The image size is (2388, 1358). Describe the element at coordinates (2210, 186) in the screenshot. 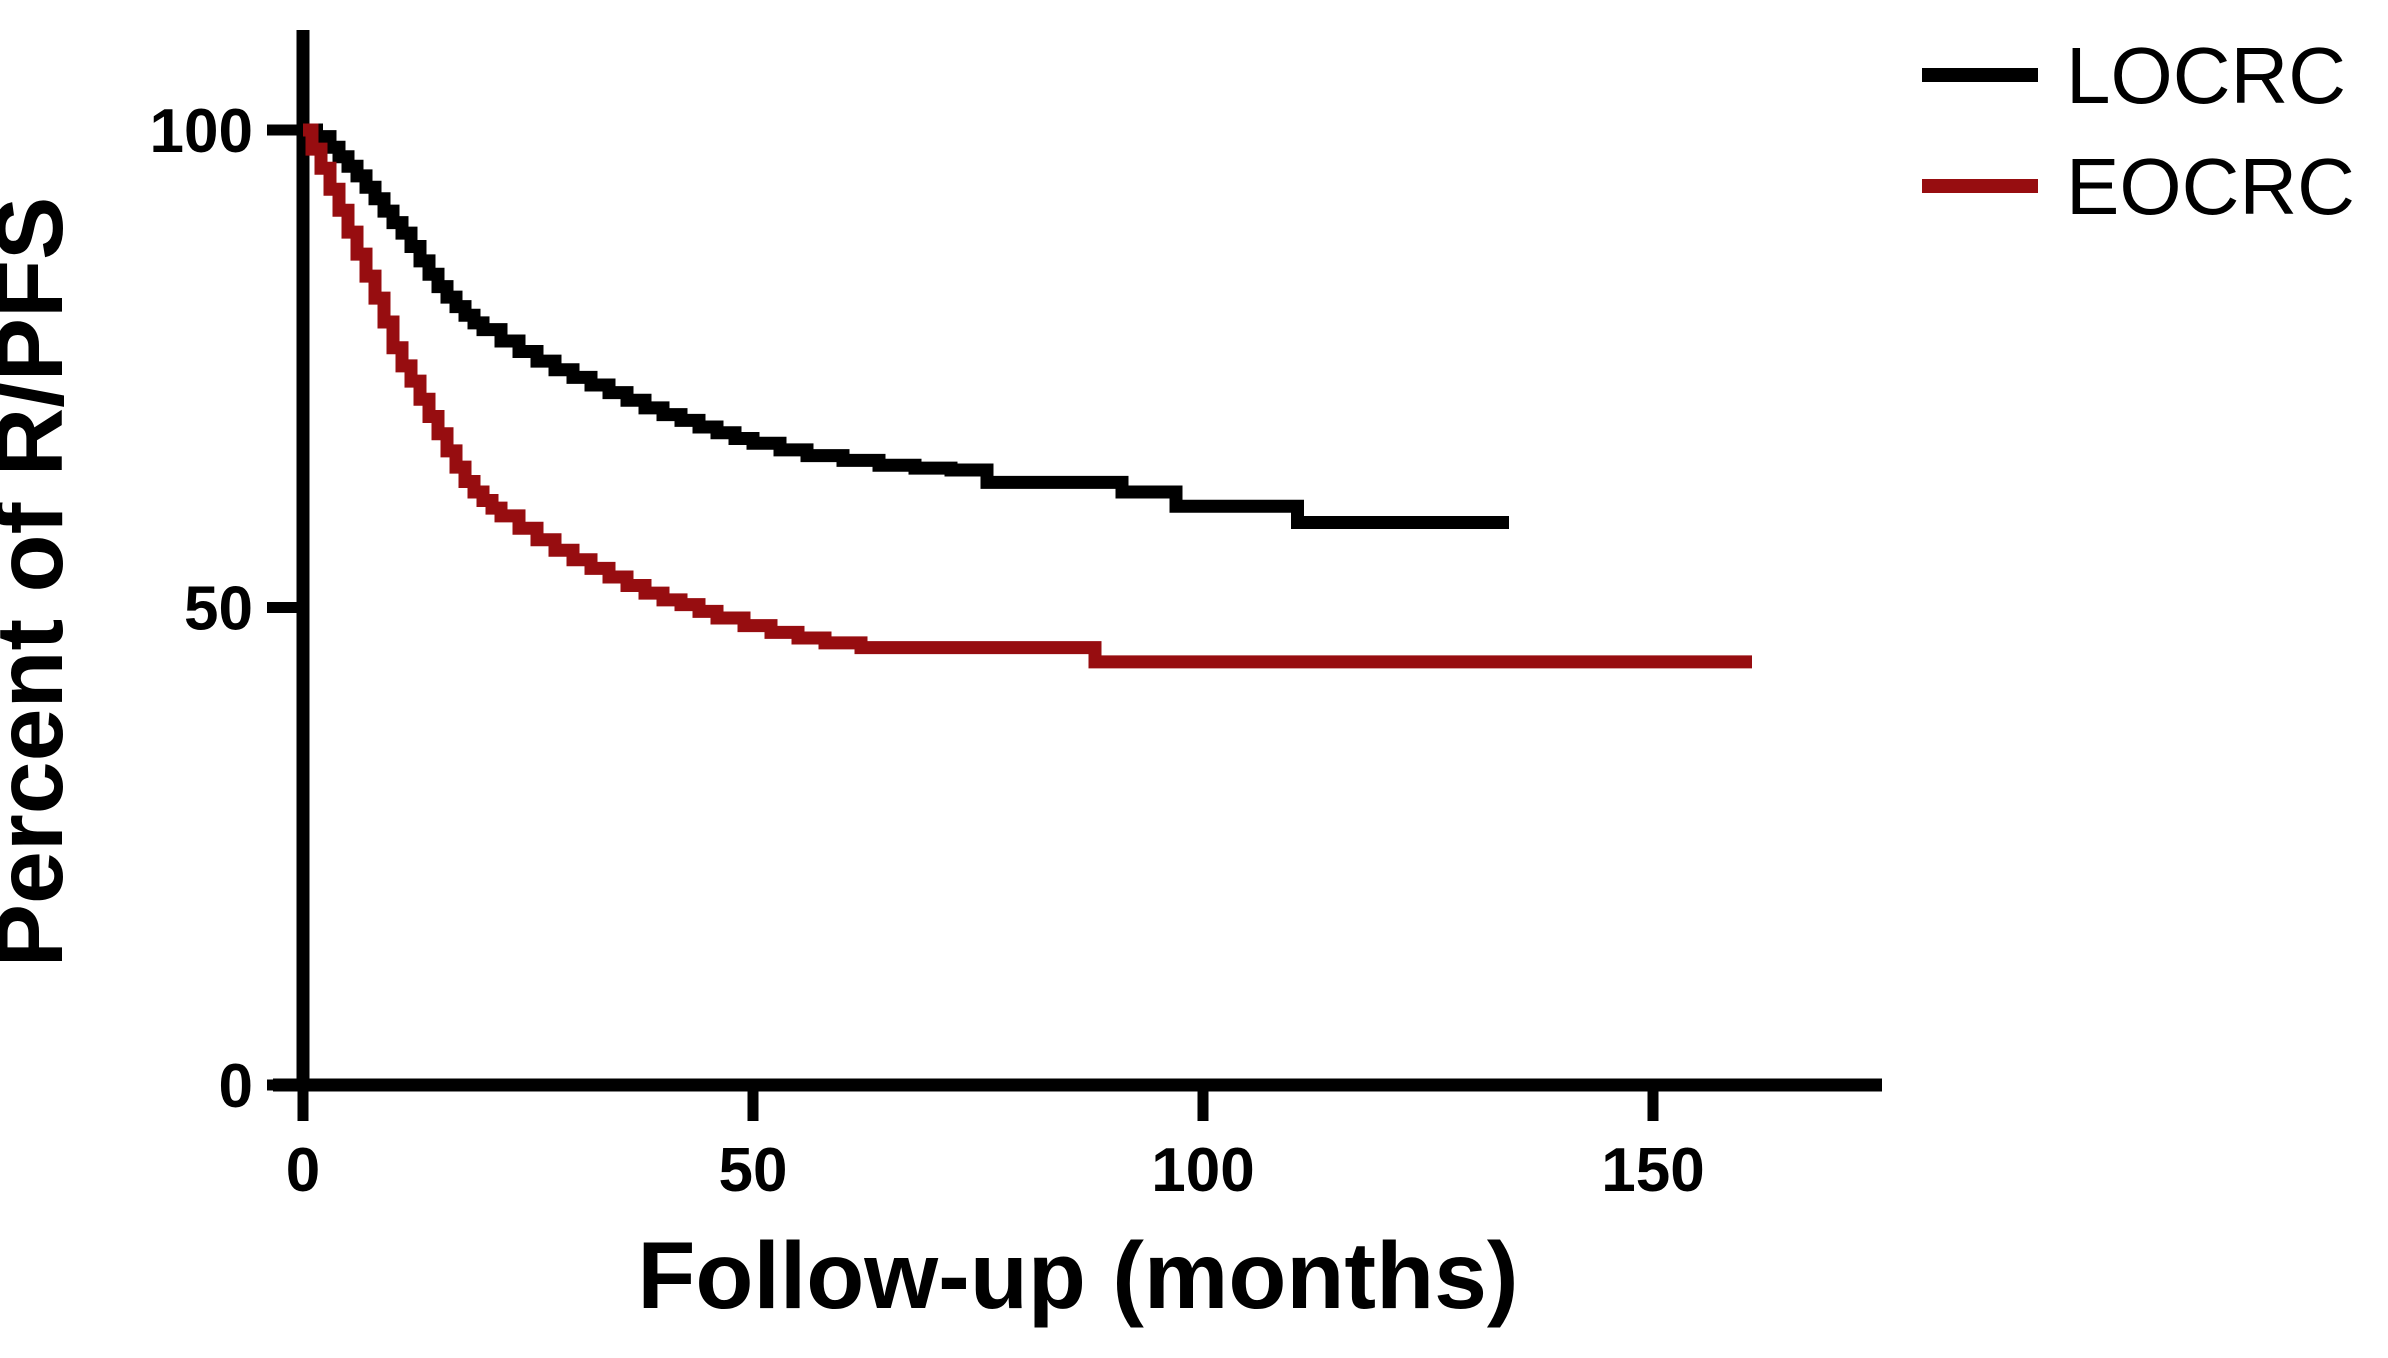

I see `legend-label-eocrc: EOCRC` at that location.